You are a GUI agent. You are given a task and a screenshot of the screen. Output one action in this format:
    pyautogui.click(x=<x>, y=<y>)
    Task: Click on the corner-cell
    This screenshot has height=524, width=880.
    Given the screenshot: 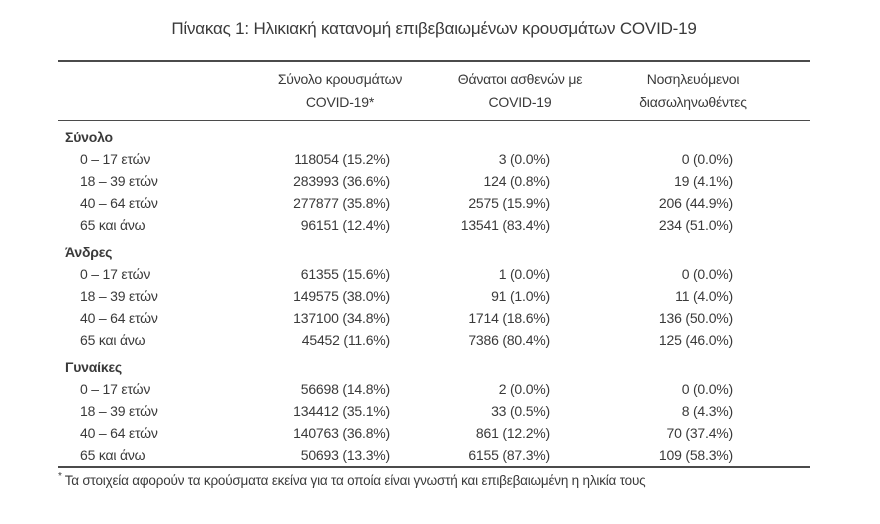 What is the action you would take?
    pyautogui.click(x=154, y=91)
    